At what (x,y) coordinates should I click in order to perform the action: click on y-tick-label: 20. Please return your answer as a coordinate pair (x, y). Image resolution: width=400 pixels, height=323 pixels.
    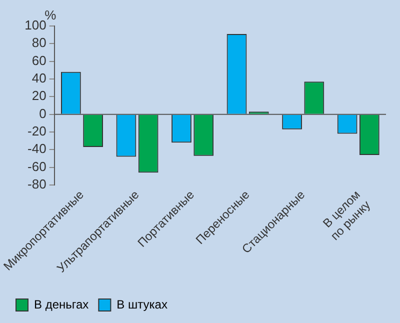
    Looking at the image, I should click on (39, 96).